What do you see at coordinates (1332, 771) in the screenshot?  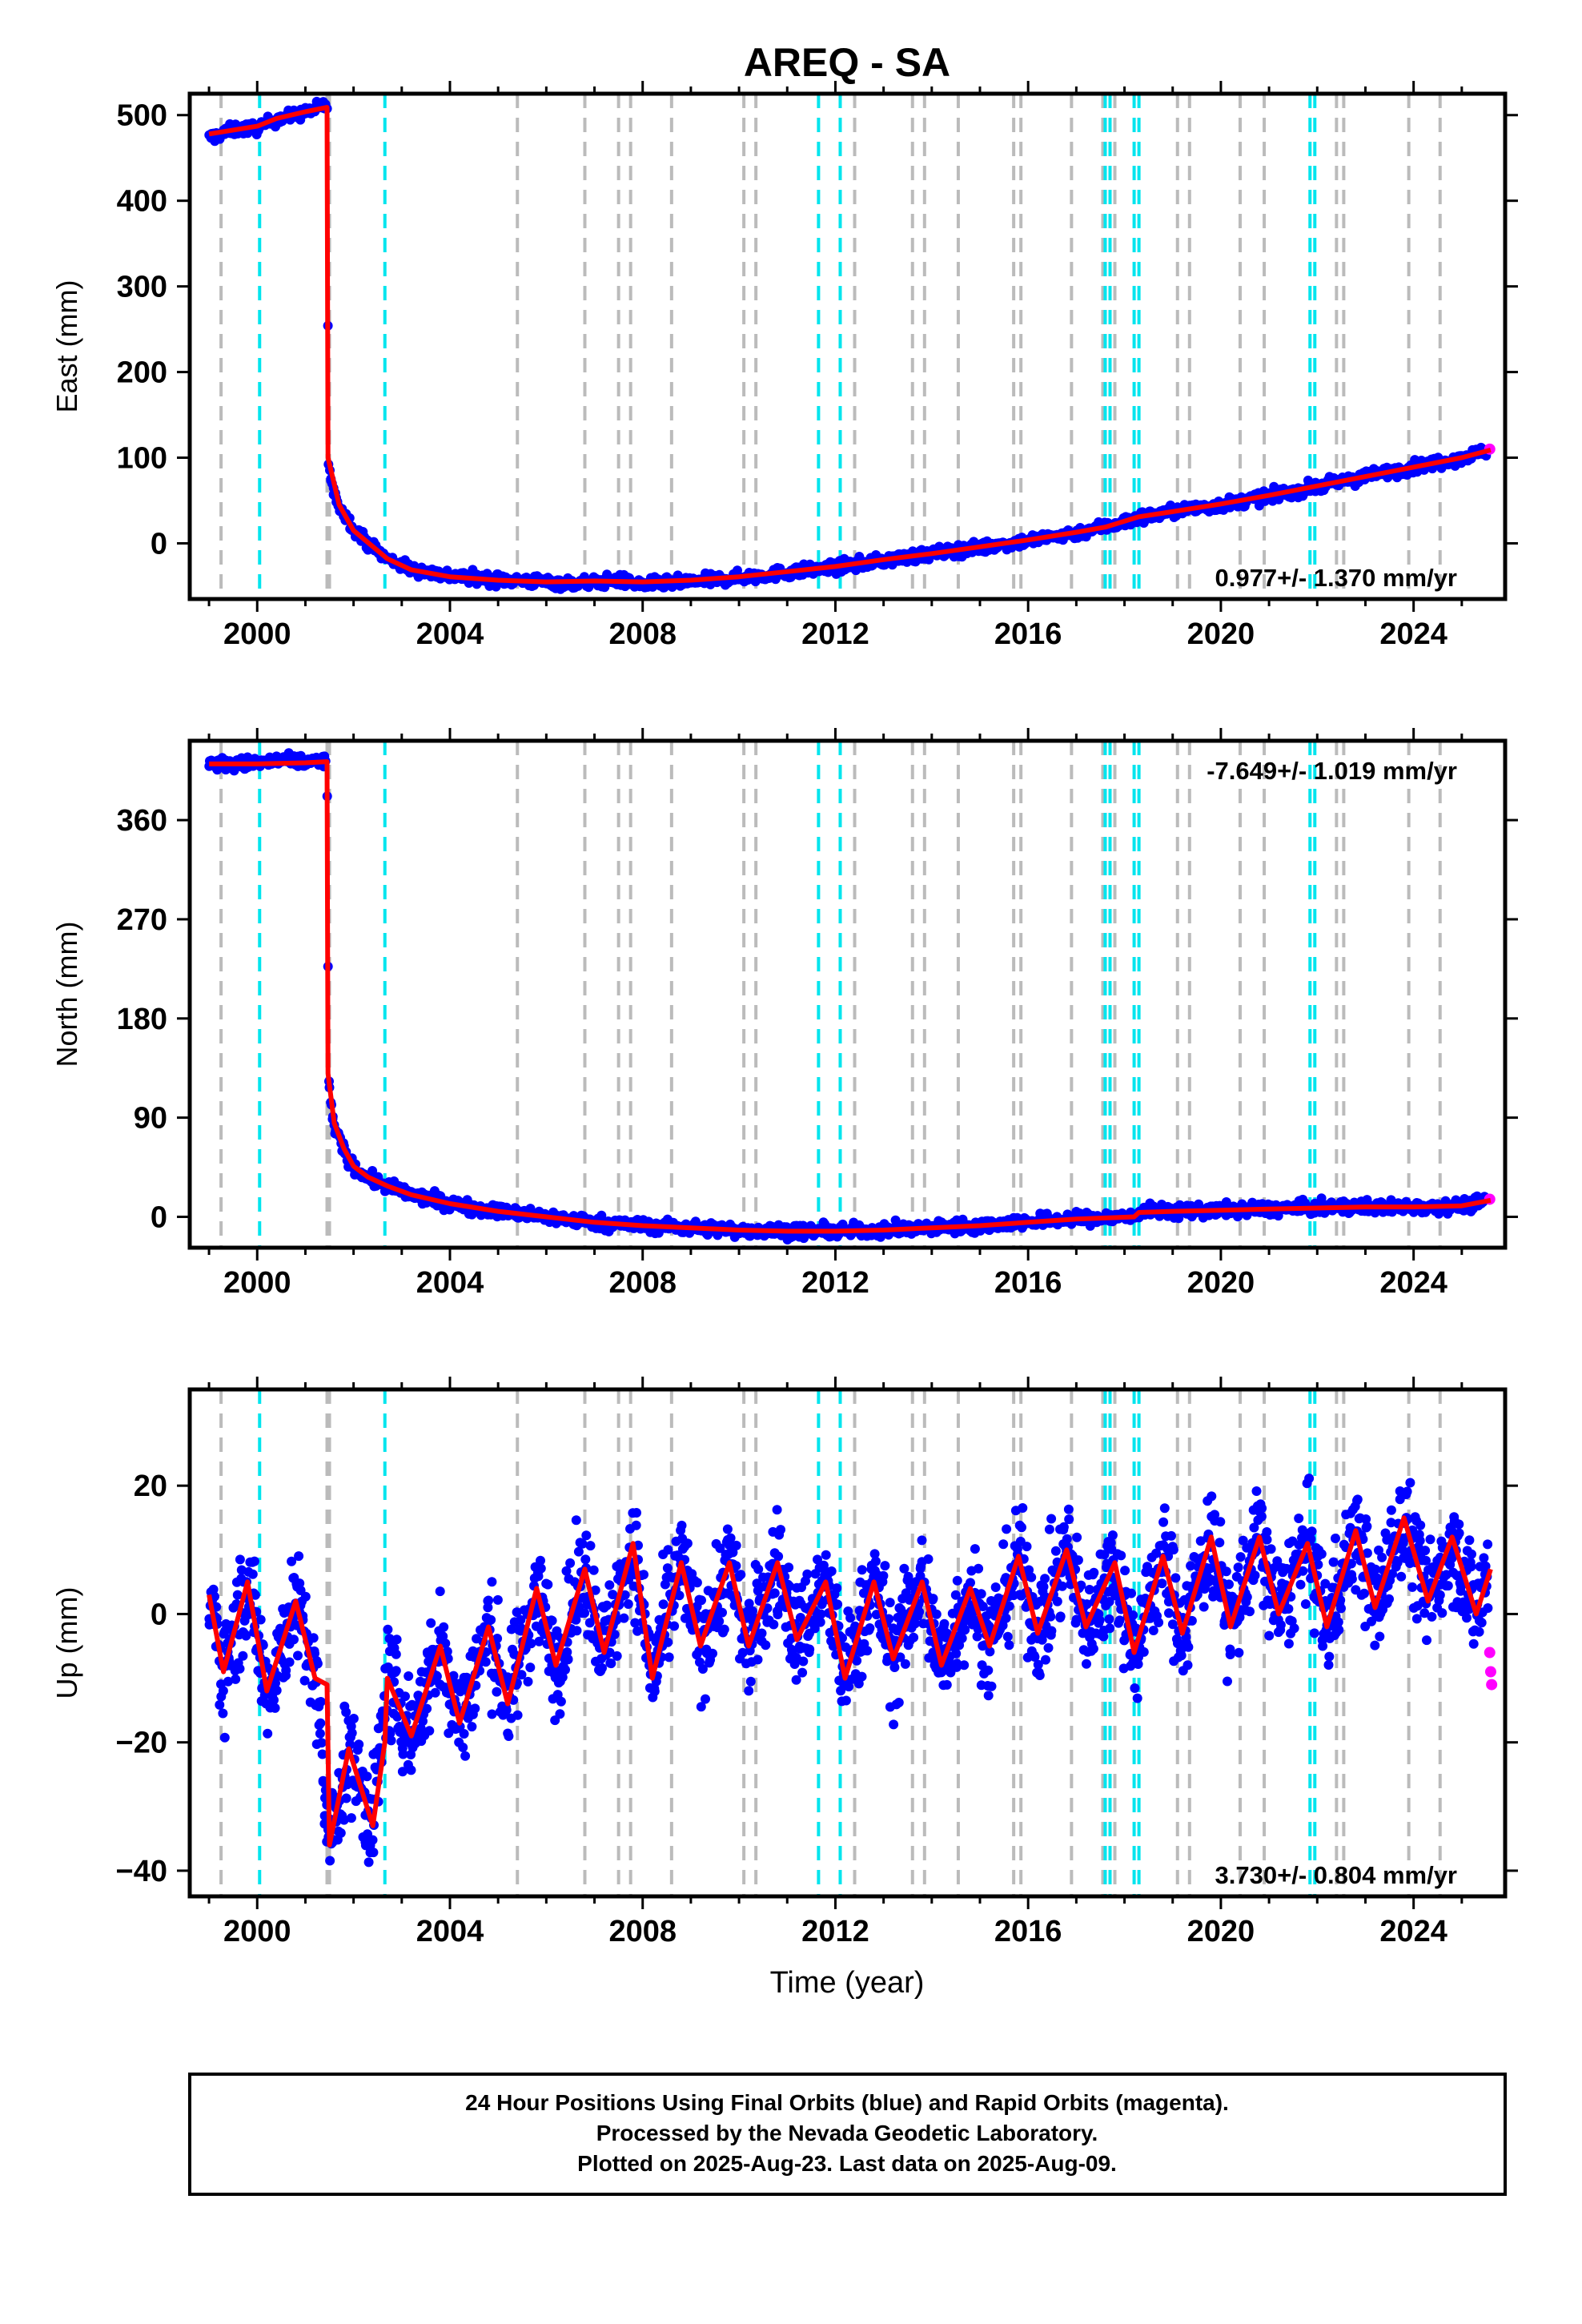 I see `north-rate-label: -7.649+/- 1.019 mm/yr` at bounding box center [1332, 771].